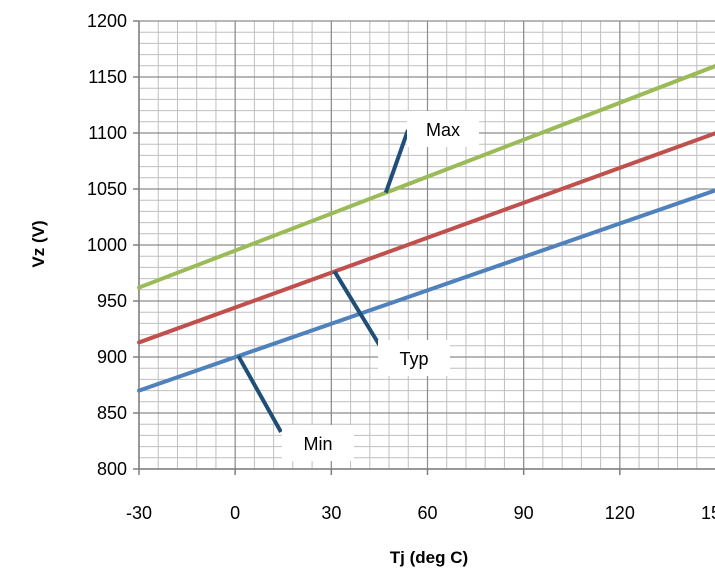 The width and height of the screenshot is (715, 581). What do you see at coordinates (107, 21) in the screenshot?
I see `y-tick-label: 1200` at bounding box center [107, 21].